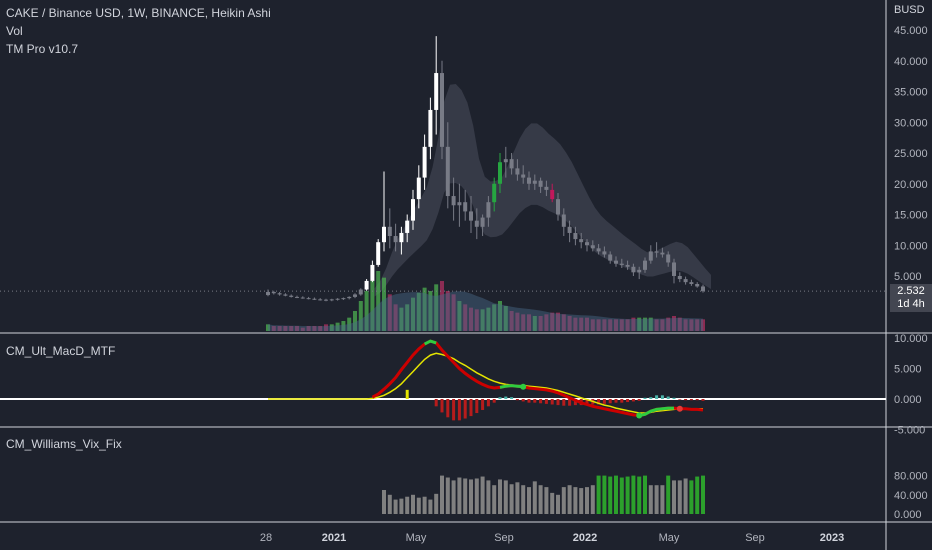  I want to click on time-tick-label: Sep, so click(504, 538).